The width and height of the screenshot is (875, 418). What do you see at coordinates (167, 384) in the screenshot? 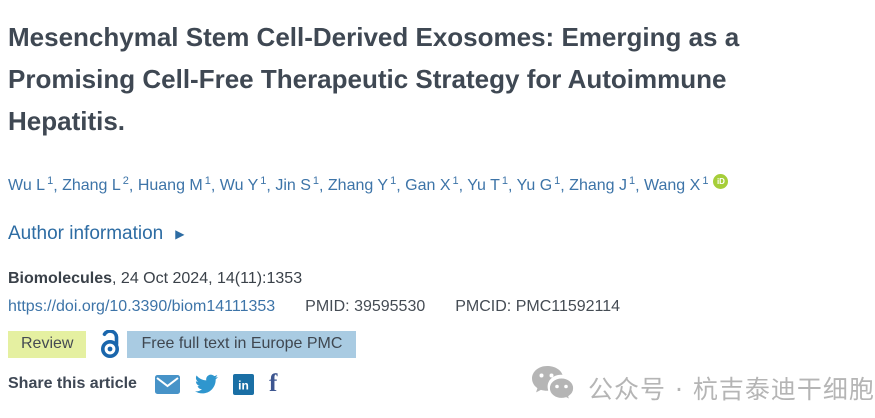
I see `email-icon` at bounding box center [167, 384].